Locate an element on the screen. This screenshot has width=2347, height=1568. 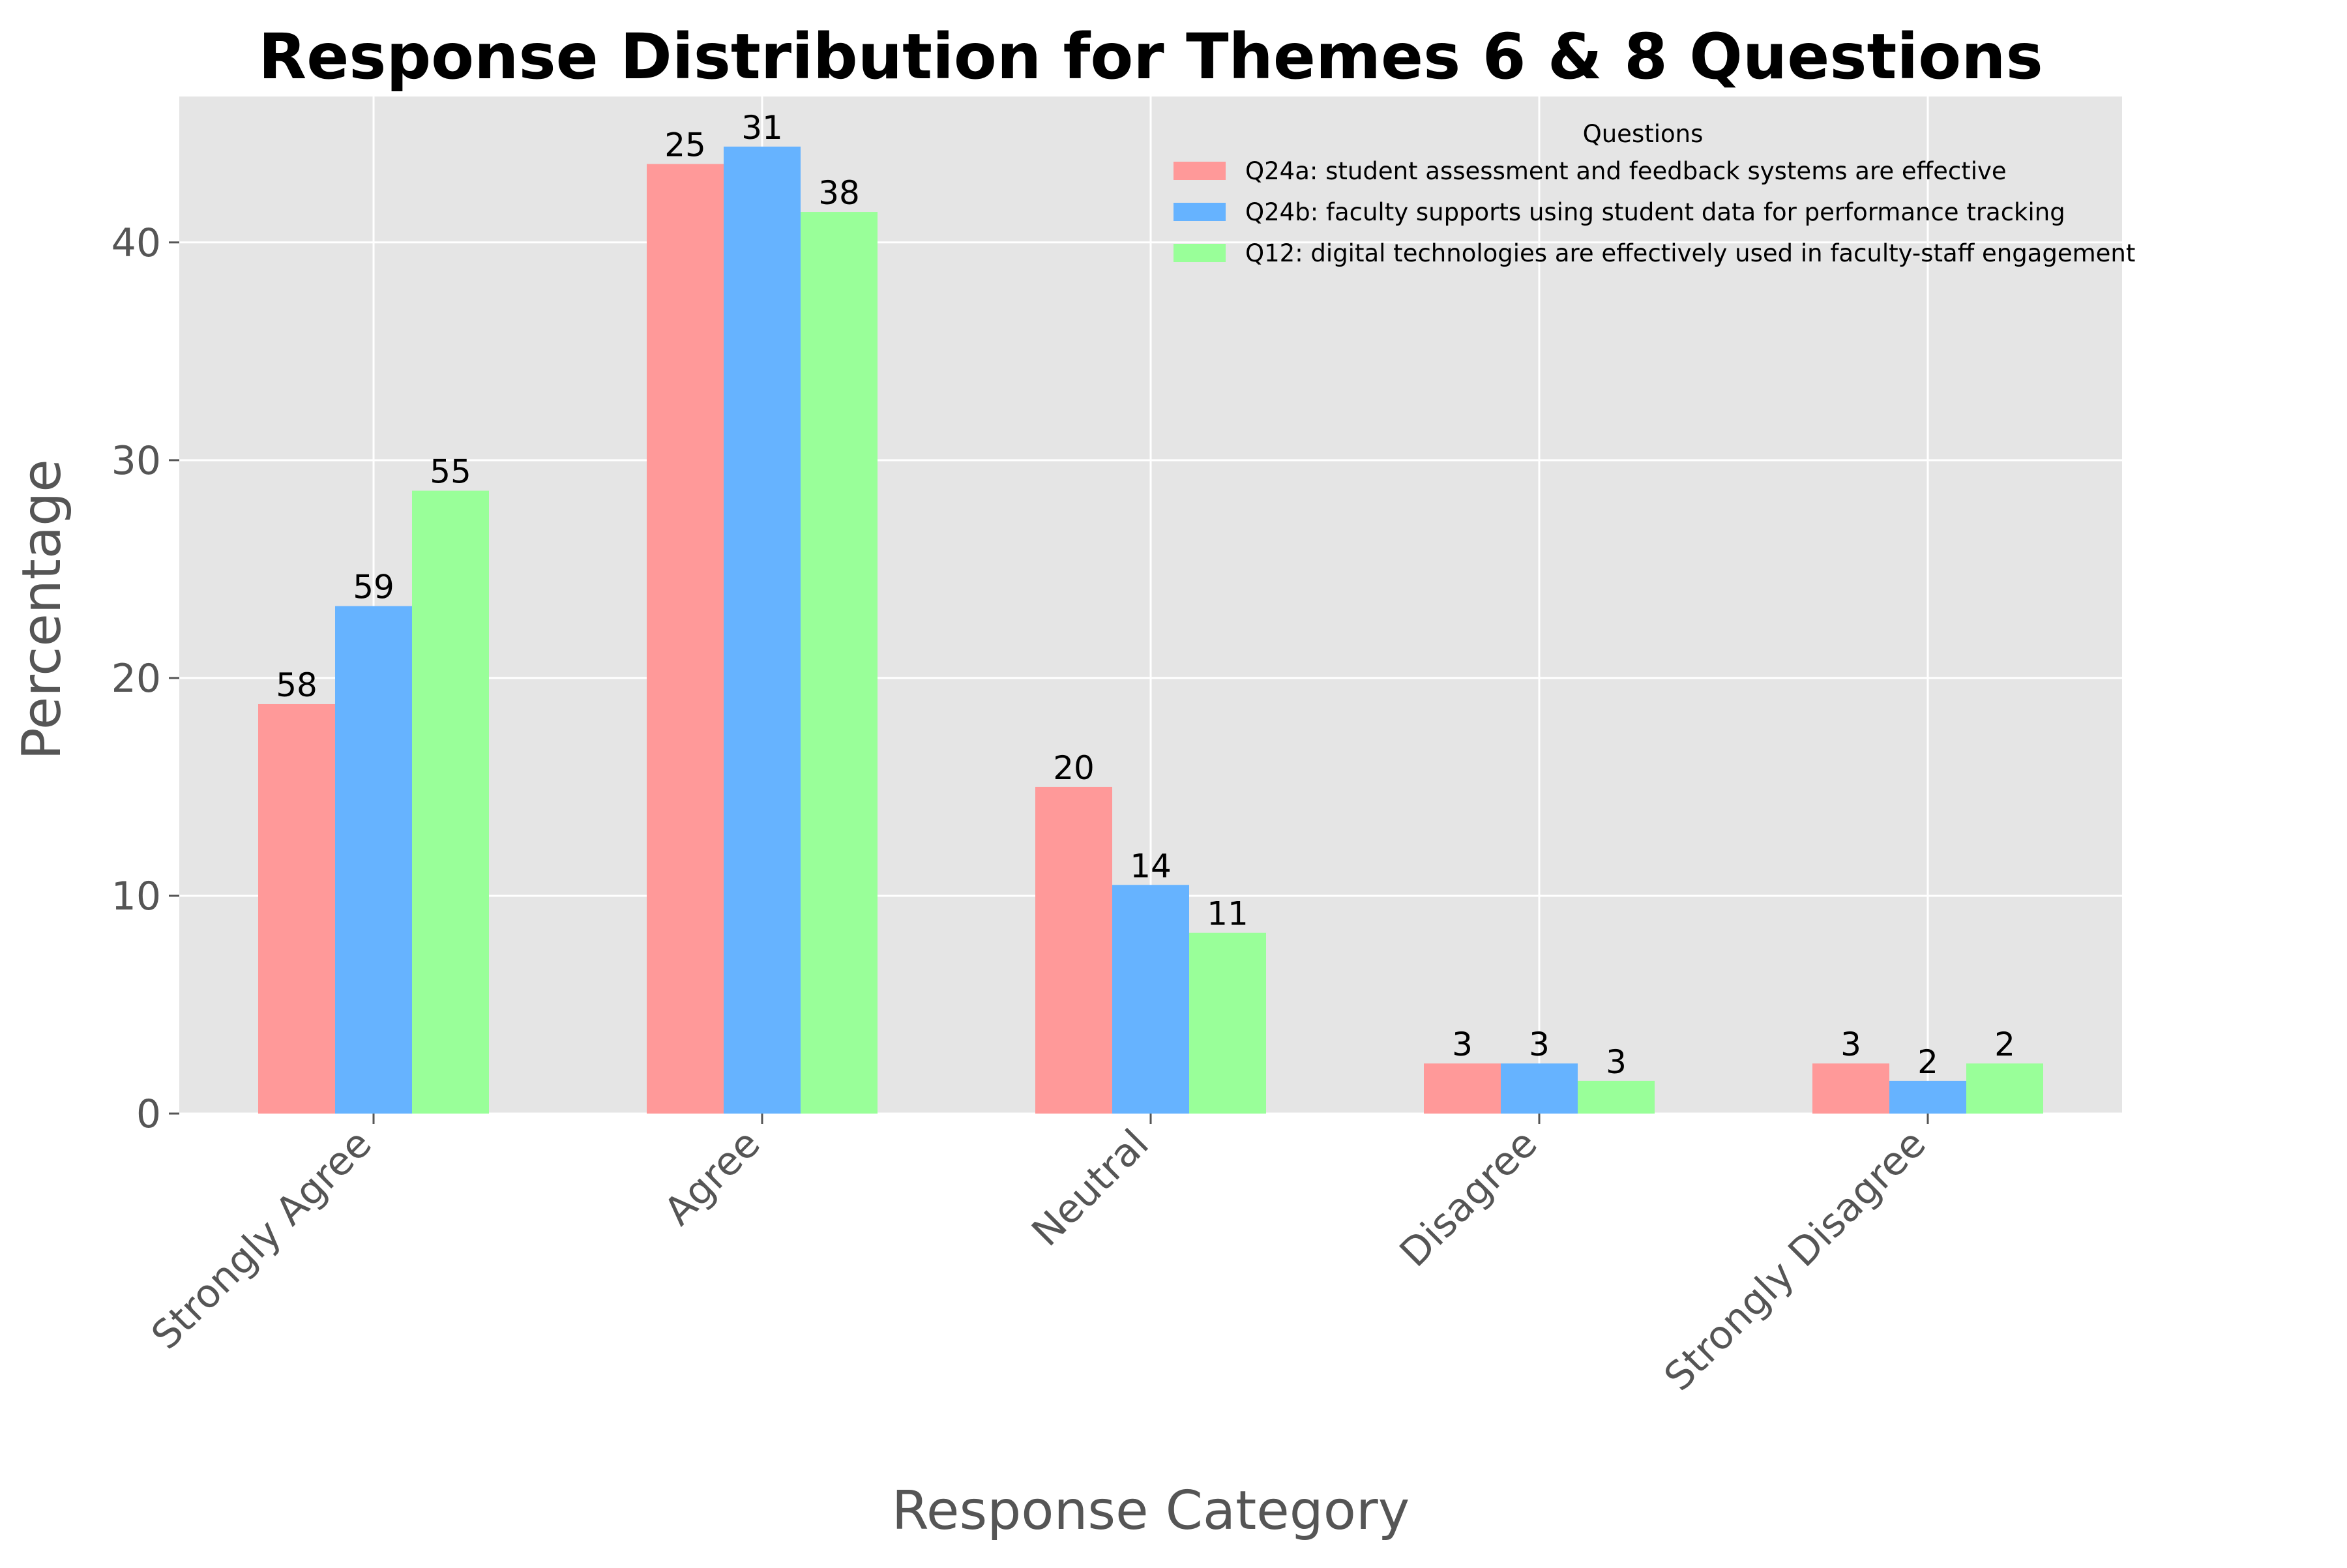
y-tick-label: 20 is located at coordinates (136, 679).